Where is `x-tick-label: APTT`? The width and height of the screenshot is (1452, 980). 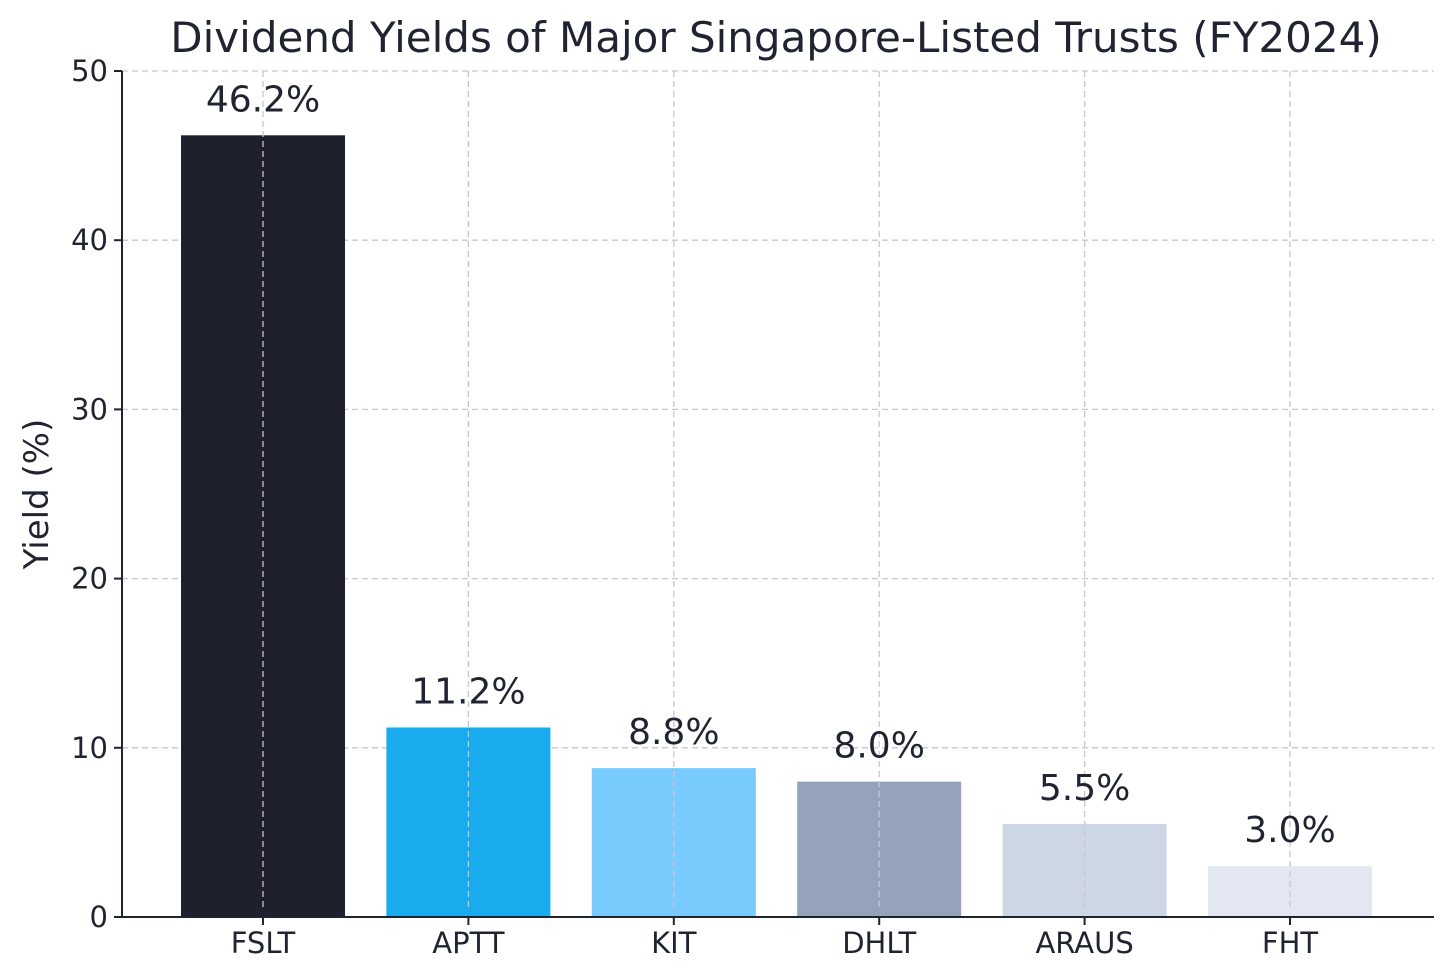 x-tick-label: APTT is located at coordinates (468, 943).